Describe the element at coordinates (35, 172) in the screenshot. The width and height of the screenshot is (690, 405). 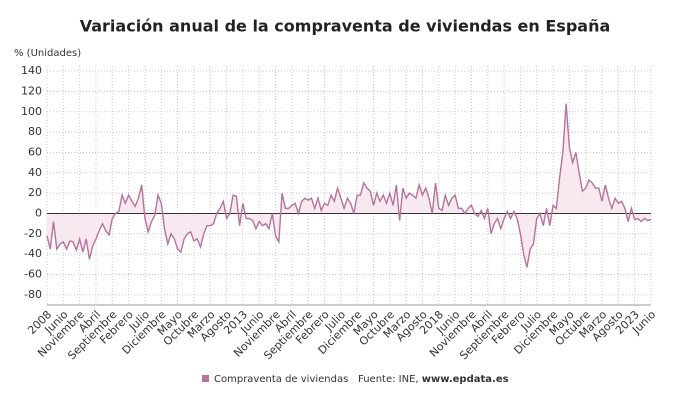
I see `y-tick-label: 40` at that location.